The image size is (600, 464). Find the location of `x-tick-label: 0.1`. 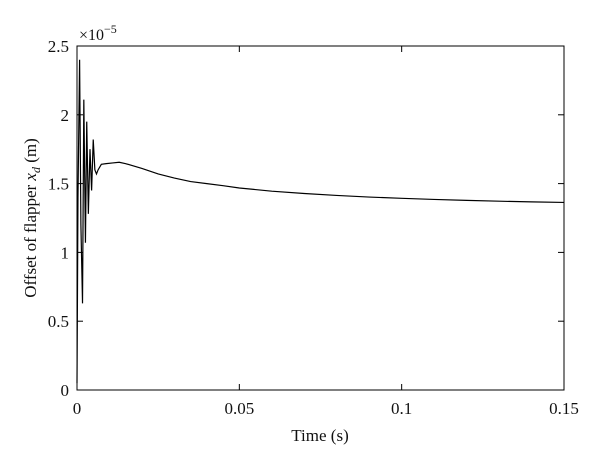

x-tick-label: 0.1 is located at coordinates (401, 408).